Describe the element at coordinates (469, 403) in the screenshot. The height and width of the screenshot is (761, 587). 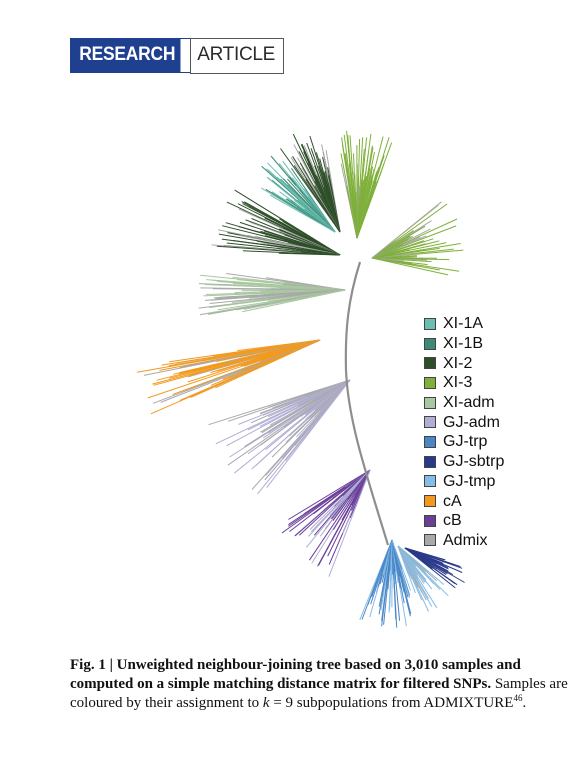
I see `legend-label: XI-adm` at that location.